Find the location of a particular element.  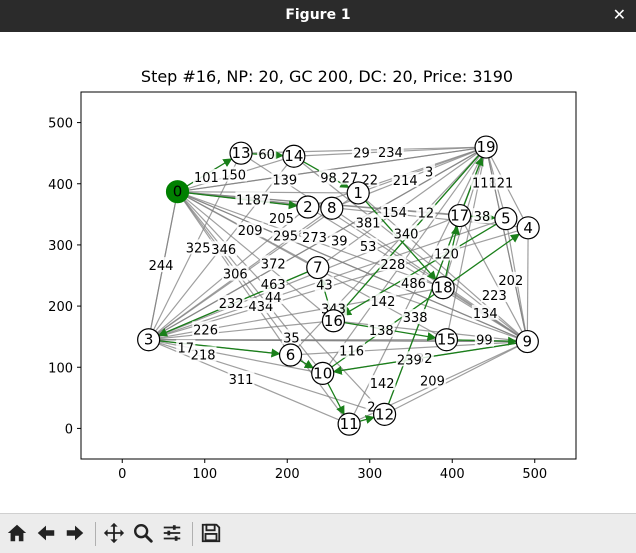

edge-label: 273 is located at coordinates (314, 238).